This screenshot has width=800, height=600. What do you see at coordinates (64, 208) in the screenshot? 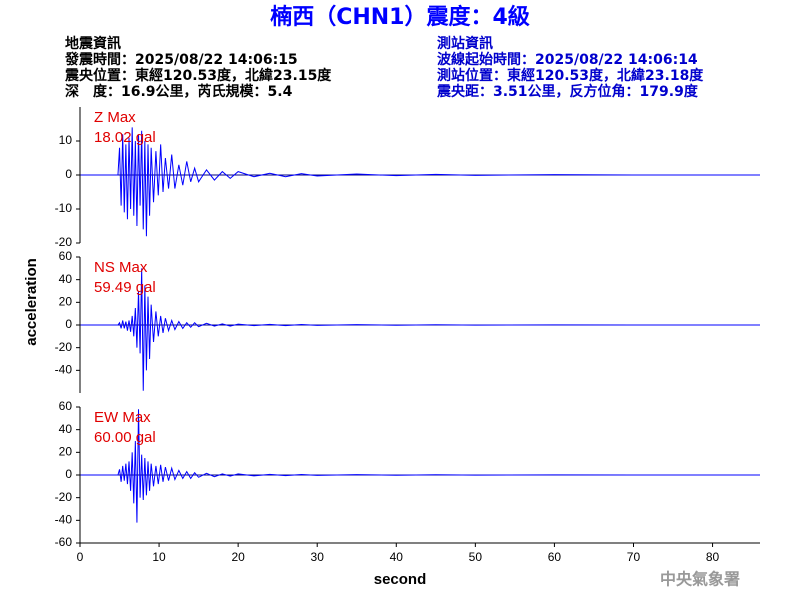
I see `y-tick-label: -10` at bounding box center [64, 208].